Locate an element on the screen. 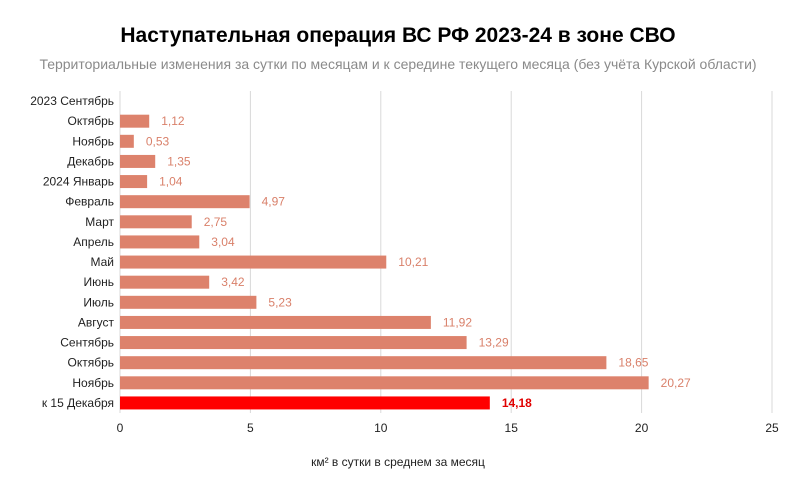 The width and height of the screenshot is (796, 493). data-label: 4,97 is located at coordinates (274, 202).